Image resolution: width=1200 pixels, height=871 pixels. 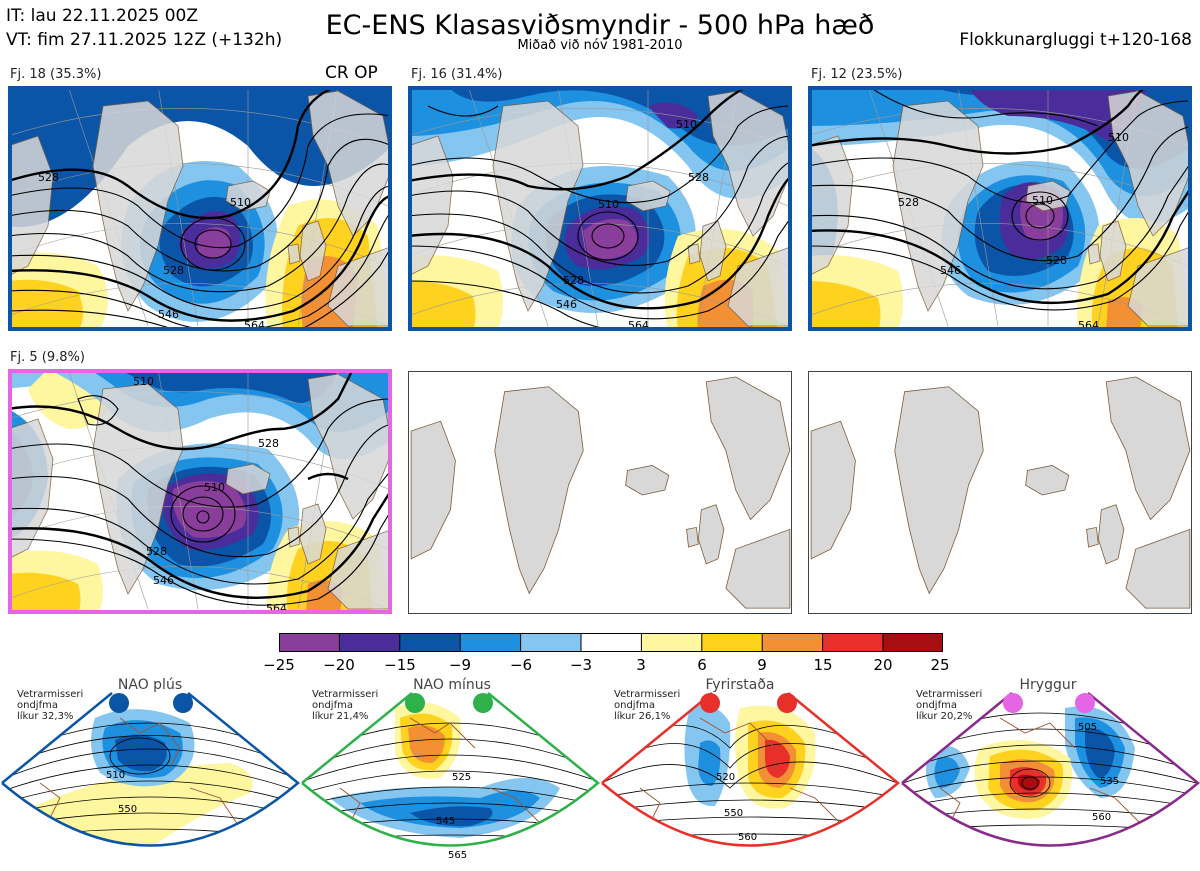 What do you see at coordinates (150, 769) in the screenshot?
I see `regime-nao-plus-map: 510 550` at bounding box center [150, 769].